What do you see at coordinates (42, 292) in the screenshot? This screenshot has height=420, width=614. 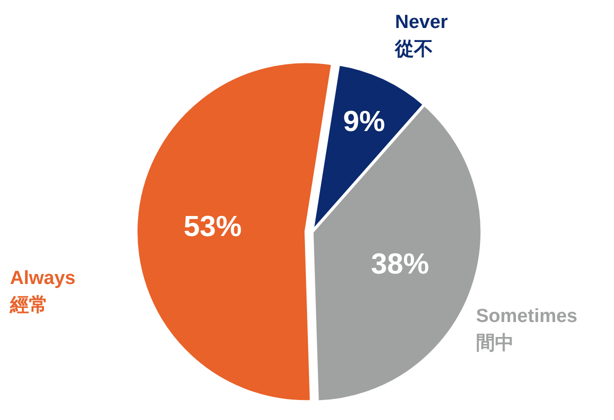 I see `slice-label: Always 經常` at bounding box center [42, 292].